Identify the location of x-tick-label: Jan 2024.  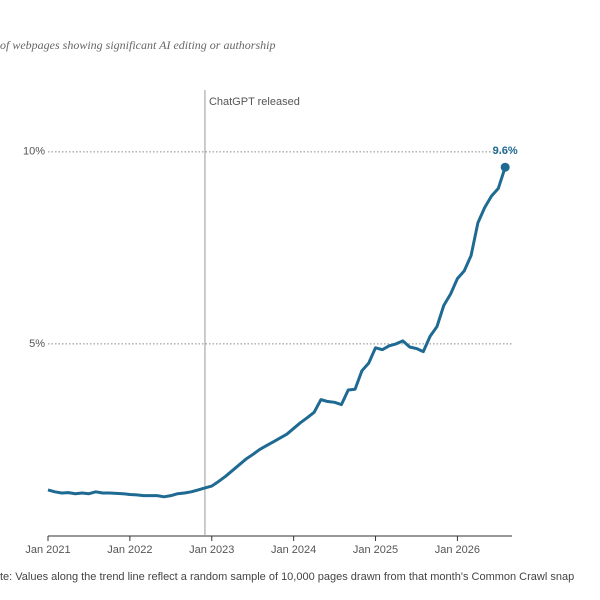
(293, 550).